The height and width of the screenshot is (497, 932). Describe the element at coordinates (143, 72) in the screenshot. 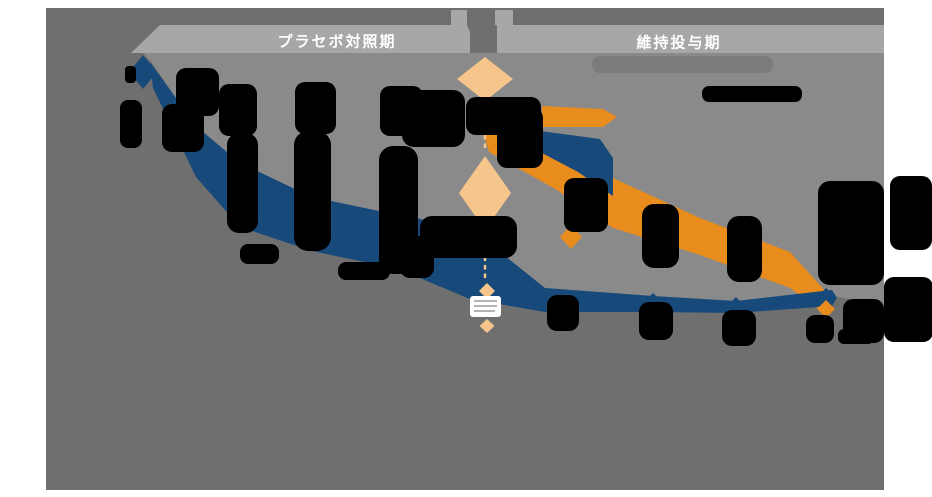

I see `blue-start-marker` at that location.